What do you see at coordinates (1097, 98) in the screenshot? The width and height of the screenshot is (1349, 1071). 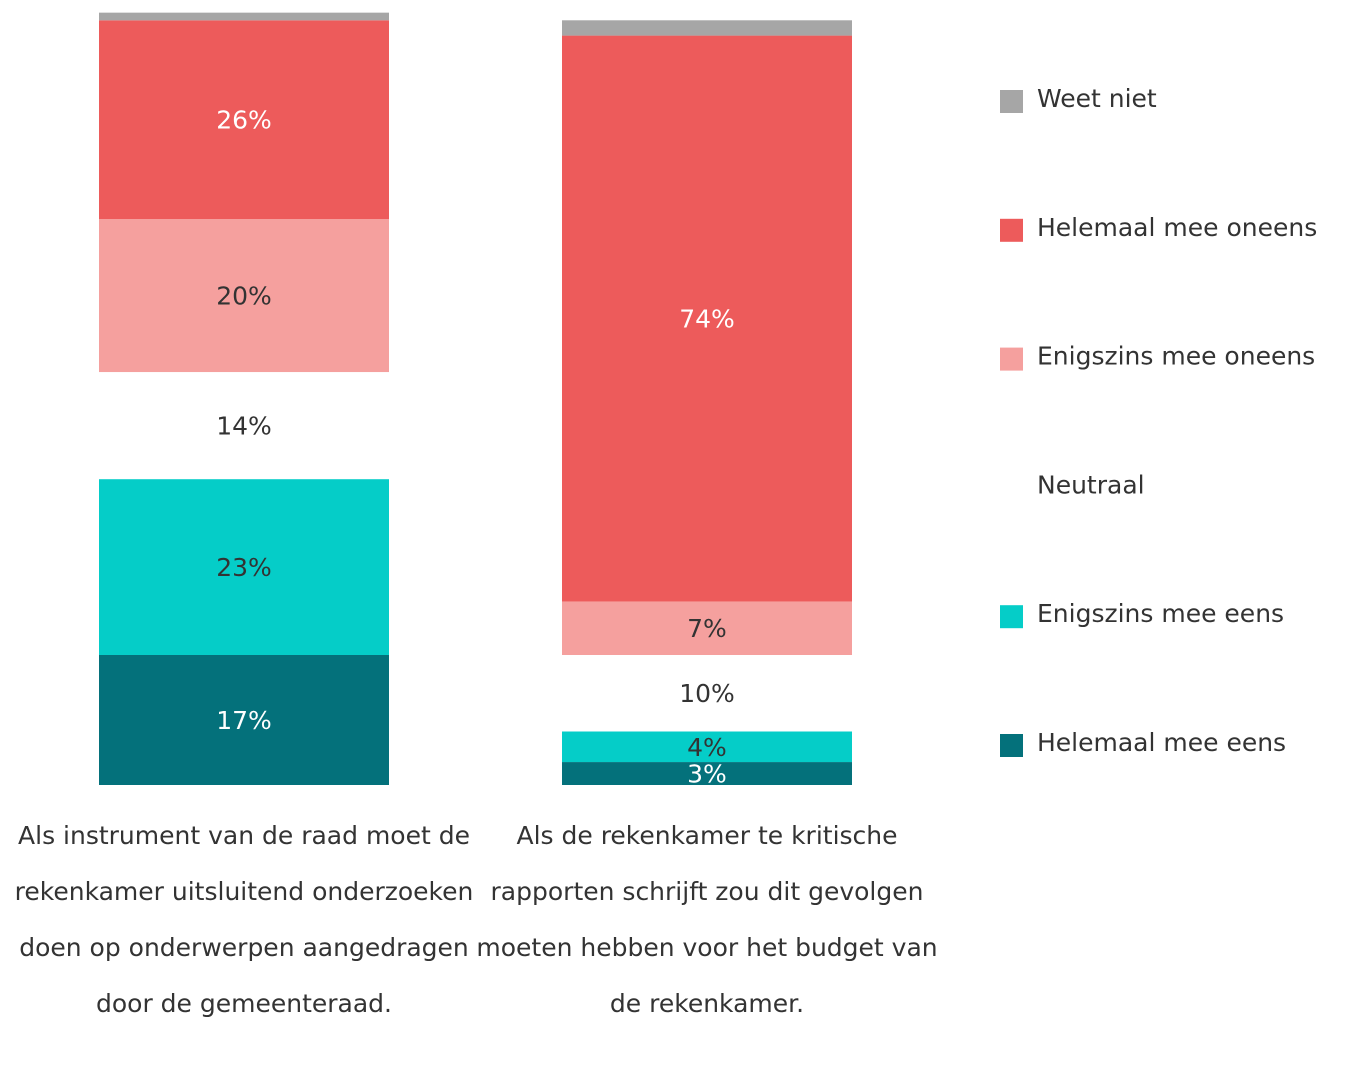 I see `legend-label: Weet niet` at bounding box center [1097, 98].